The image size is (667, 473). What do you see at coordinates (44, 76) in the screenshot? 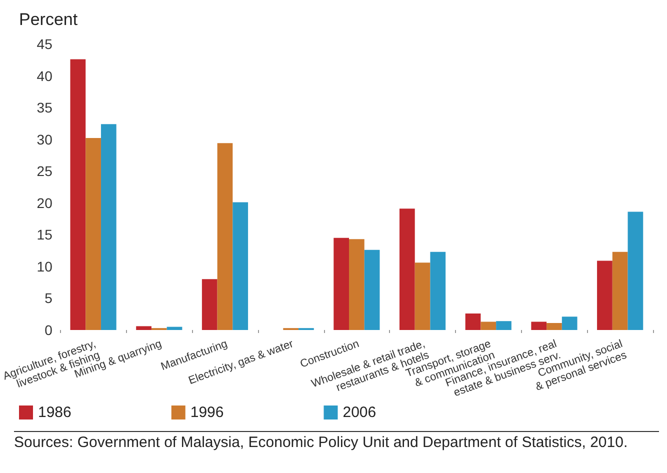
I see `y-tick-label: 40` at bounding box center [44, 76].